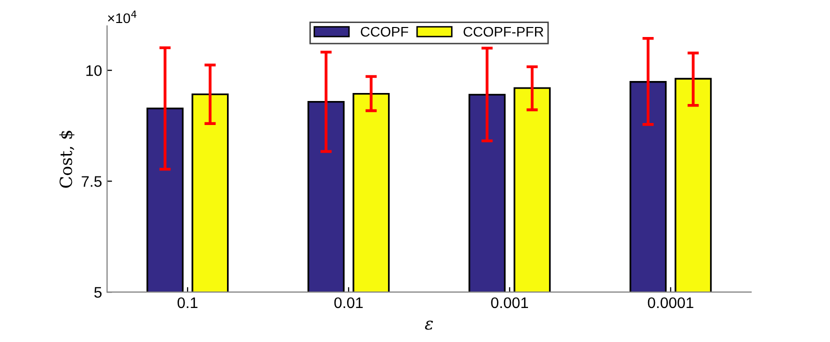  What do you see at coordinates (98, 292) in the screenshot?
I see `y-tick-label: 5` at bounding box center [98, 292].